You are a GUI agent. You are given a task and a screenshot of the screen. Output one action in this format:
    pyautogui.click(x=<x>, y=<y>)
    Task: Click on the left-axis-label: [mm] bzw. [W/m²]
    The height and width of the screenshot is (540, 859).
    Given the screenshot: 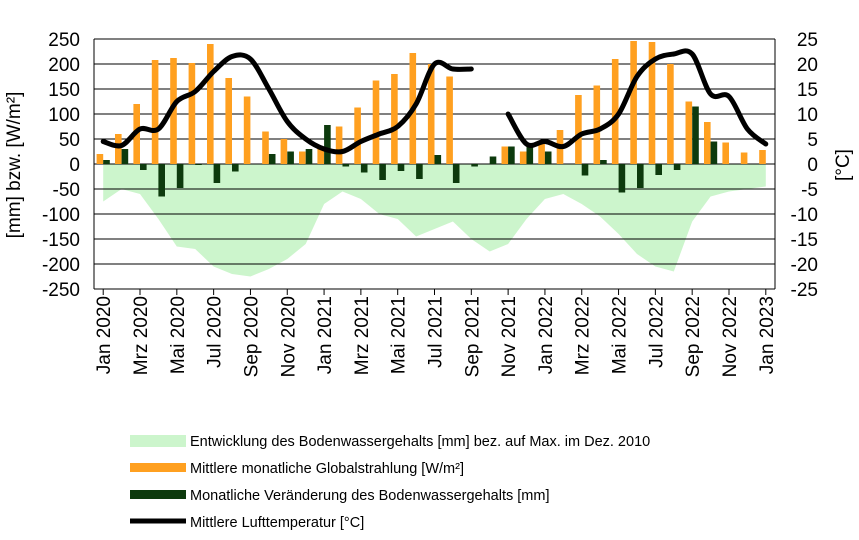 What is the action you would take?
    pyautogui.click(x=14, y=165)
    